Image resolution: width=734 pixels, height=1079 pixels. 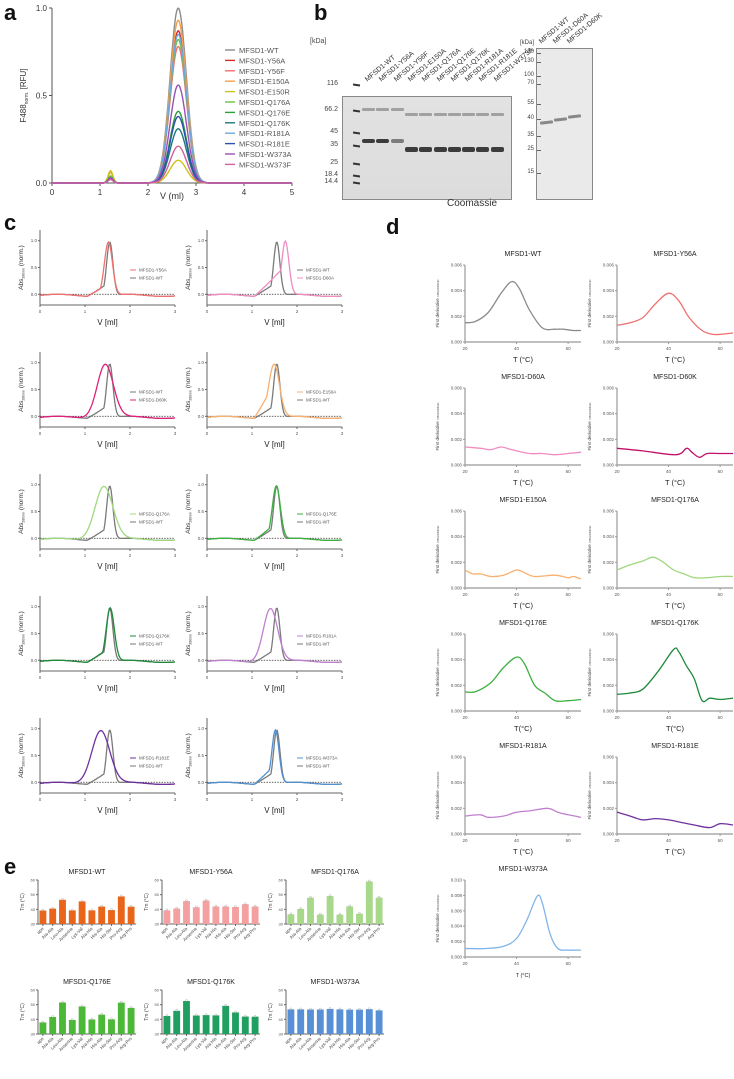 What do you see at coordinates (147, 902) in the screenshot?
I see `y-axis-label: Tm (°C)` at bounding box center [147, 902].